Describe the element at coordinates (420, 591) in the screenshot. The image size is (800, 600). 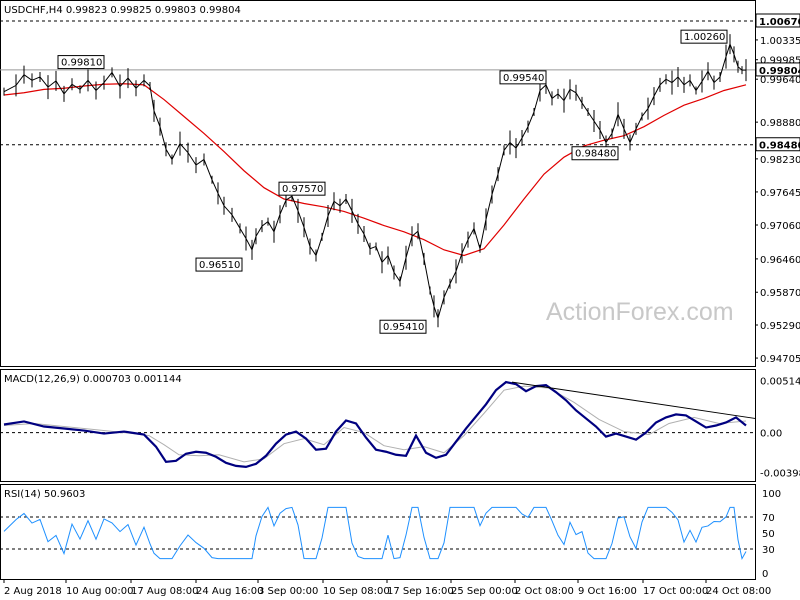
I see `time-axis-tick: 17 Sep 16:00` at that location.